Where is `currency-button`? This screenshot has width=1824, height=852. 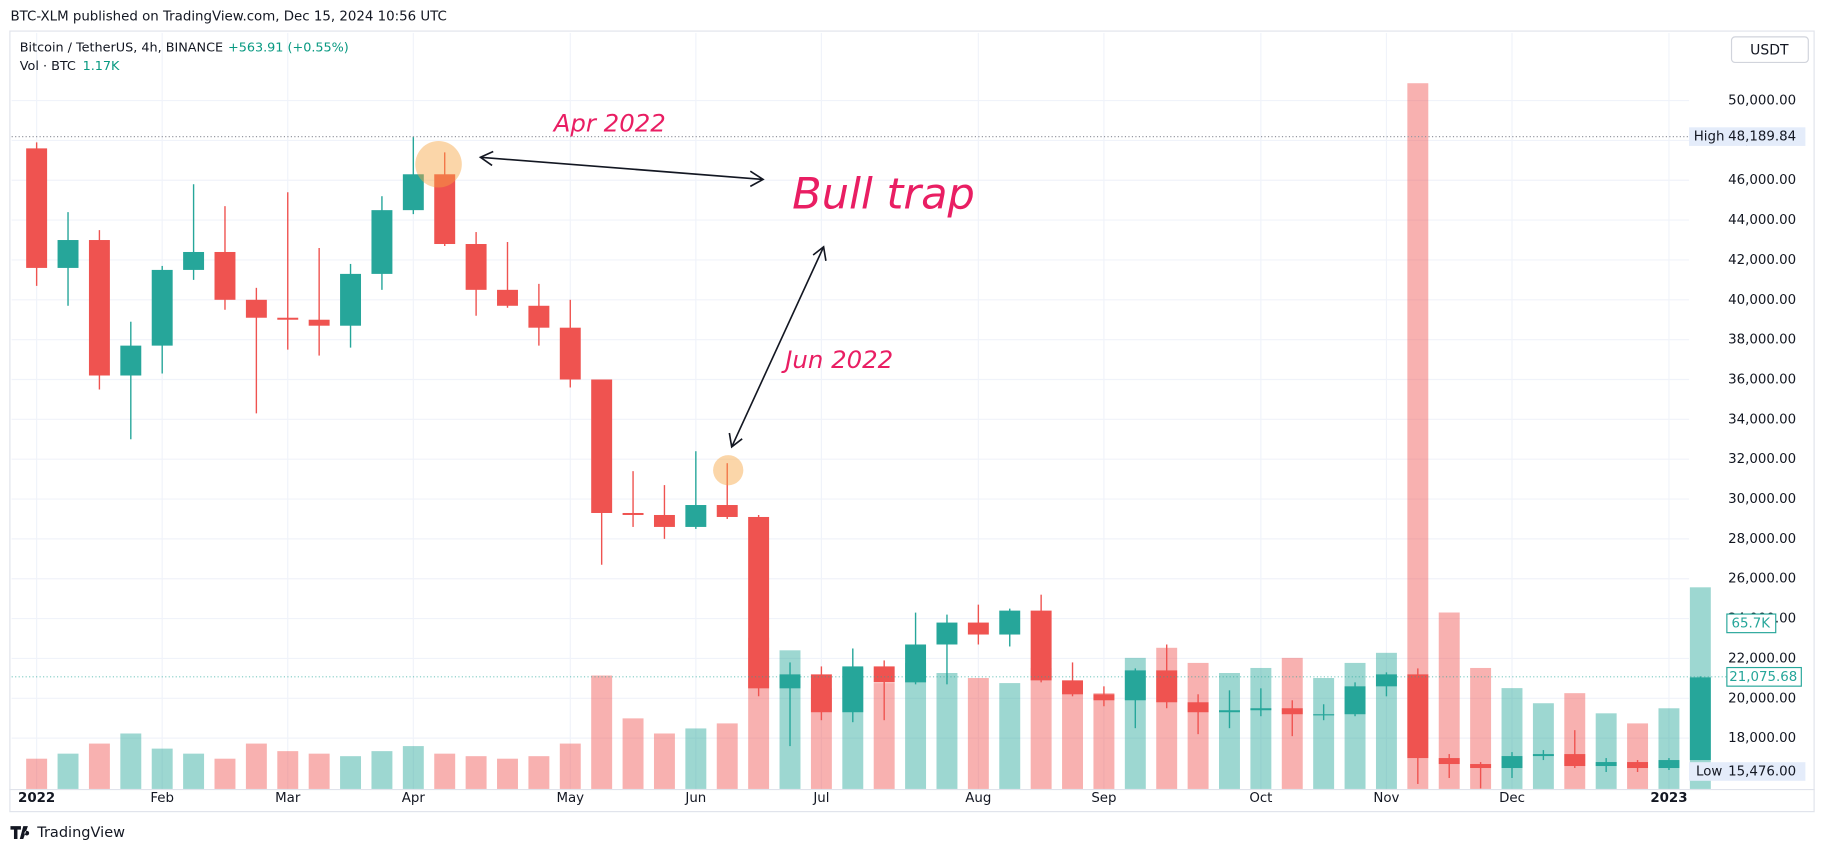
currency-button is located at coordinates (1769, 50).